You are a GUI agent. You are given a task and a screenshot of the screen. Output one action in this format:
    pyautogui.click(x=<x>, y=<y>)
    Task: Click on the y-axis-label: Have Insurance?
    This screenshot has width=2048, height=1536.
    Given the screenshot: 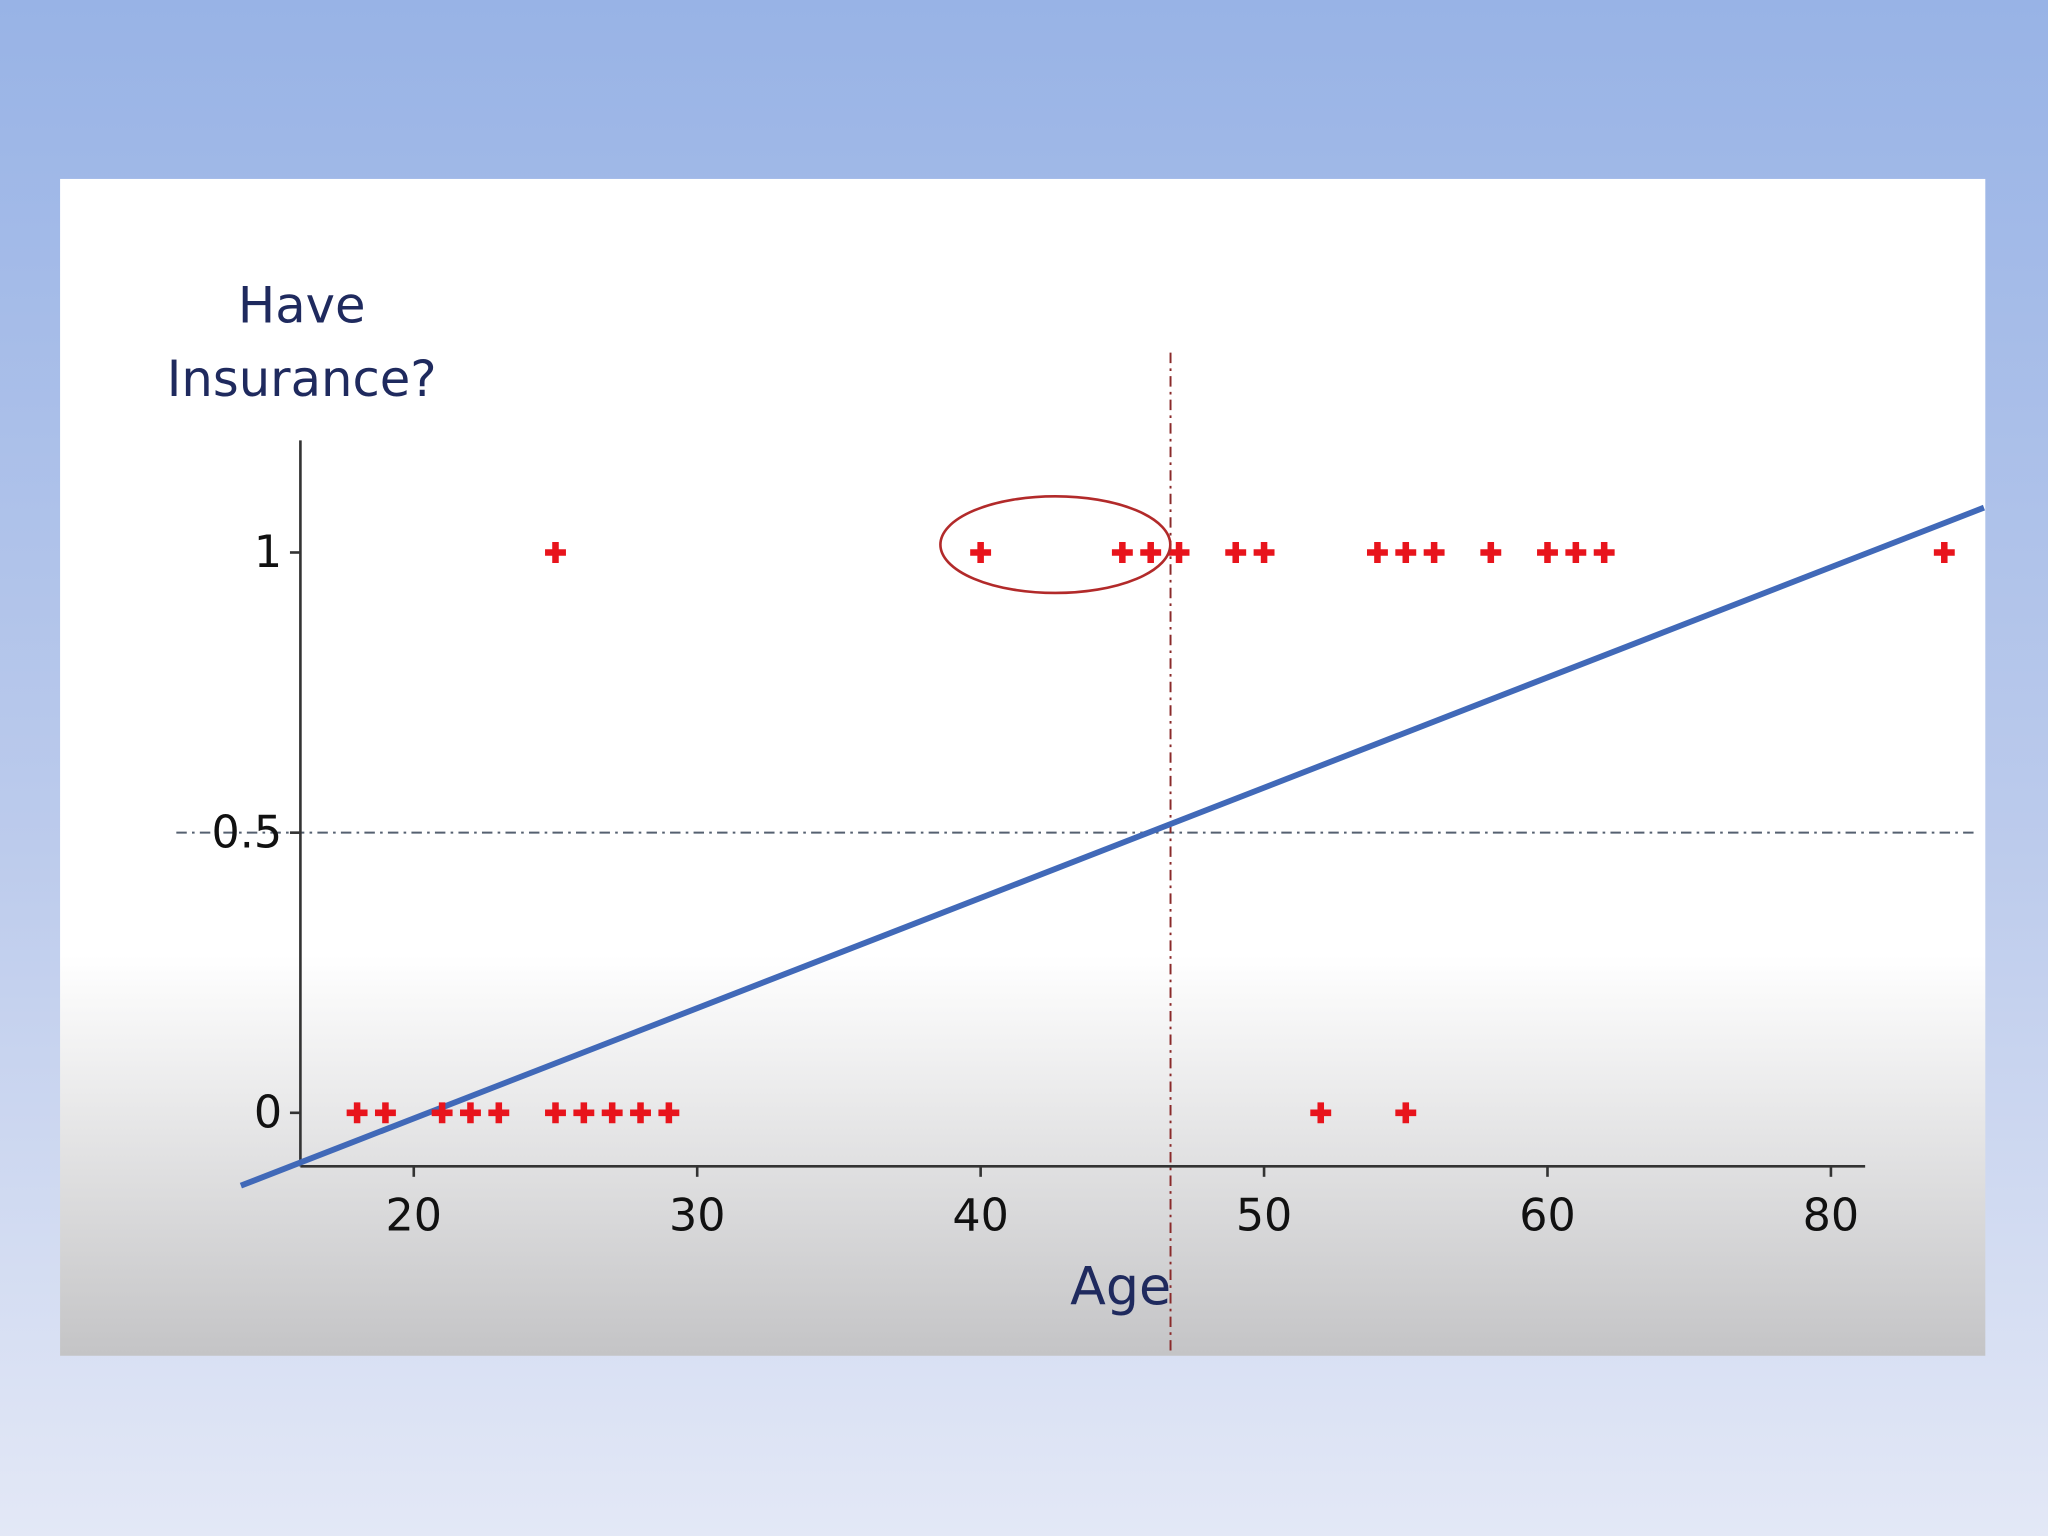 What is the action you would take?
    pyautogui.click(x=301, y=342)
    